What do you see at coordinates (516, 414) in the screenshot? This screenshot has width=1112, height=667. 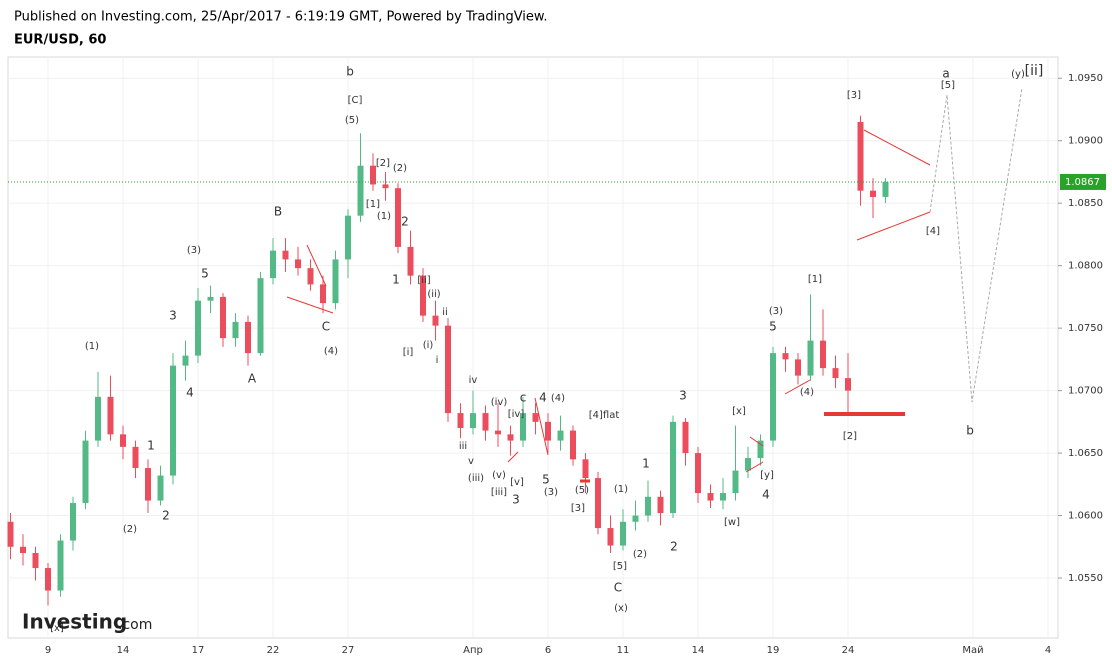 I see `wave-label: [iv]` at bounding box center [516, 414].